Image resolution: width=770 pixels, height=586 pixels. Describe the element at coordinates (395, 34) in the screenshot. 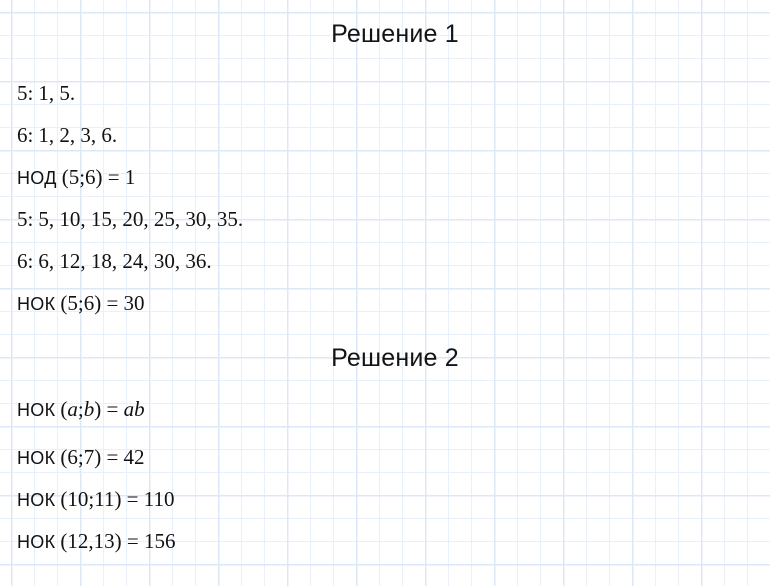

I see `section-heading-1: Решение 1` at that location.